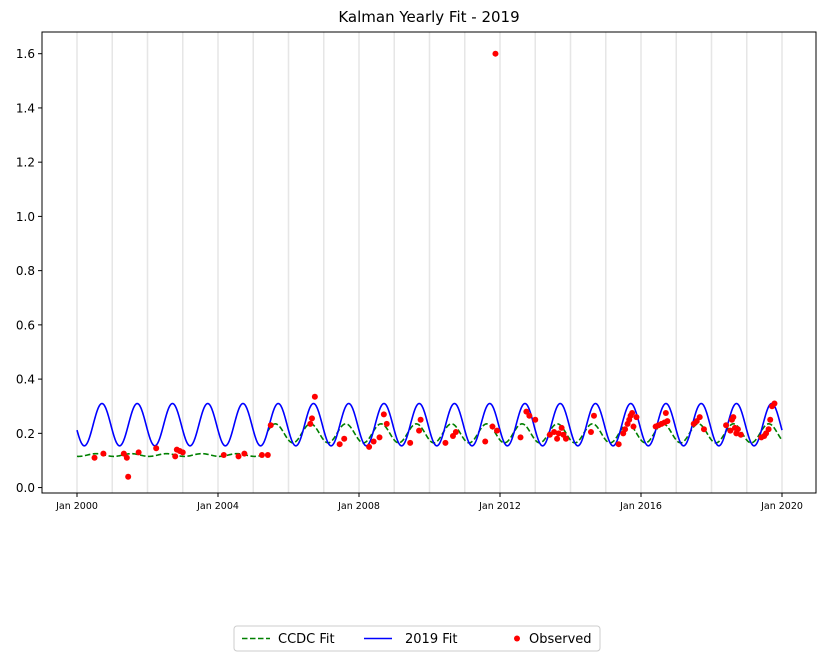 This screenshot has width=826, height=660. I want to click on legend-label-2019-fit: 2019 Fit, so click(431, 639).